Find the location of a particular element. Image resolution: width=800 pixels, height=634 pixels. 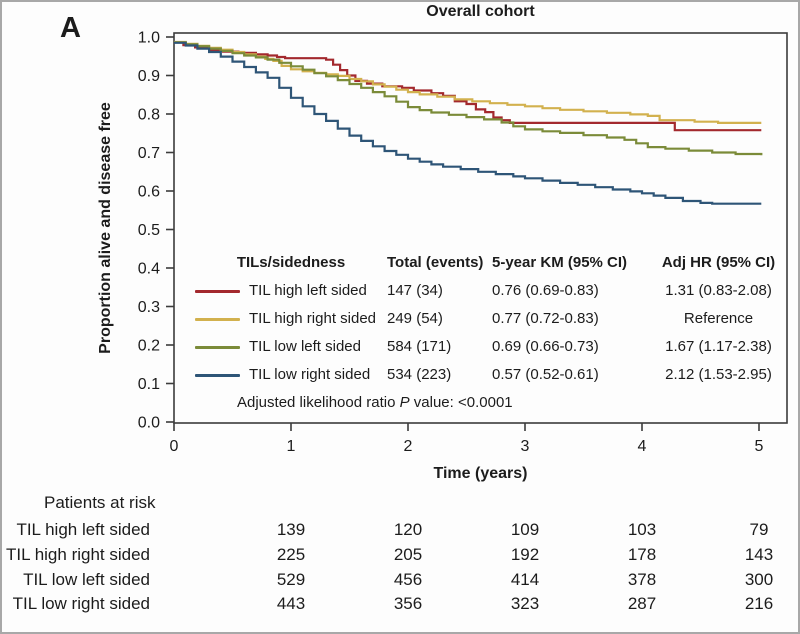

y-tick-label: 0.8 is located at coordinates (149, 115).